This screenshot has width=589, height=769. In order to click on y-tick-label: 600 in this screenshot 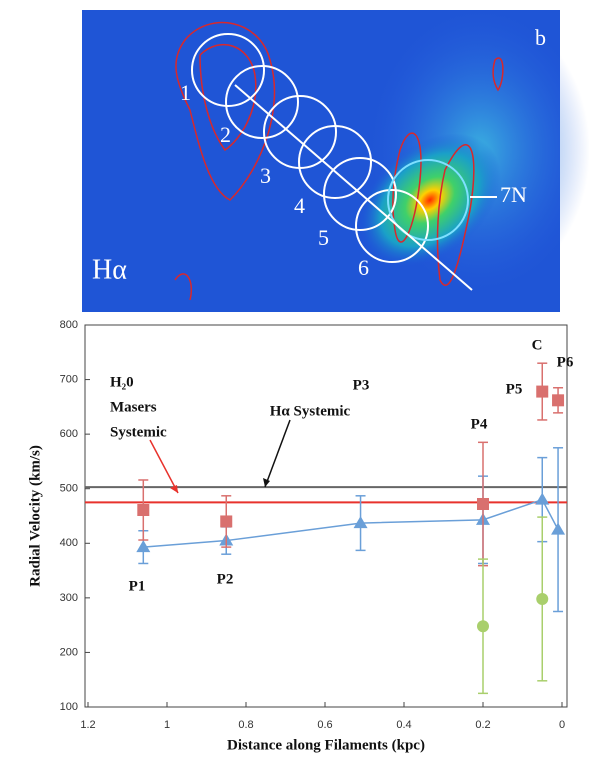, I will do `click(69, 434)`.